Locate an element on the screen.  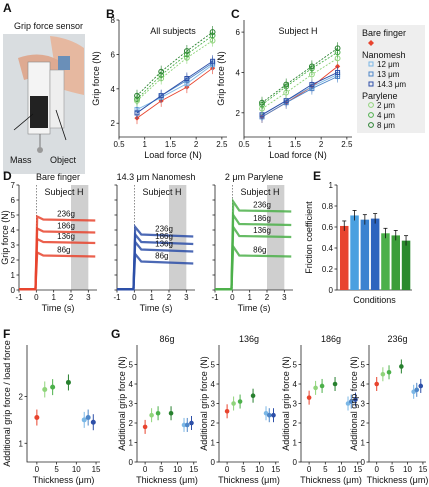
panel-e-ytick-label: 0.4 is located at coordinates (328, 248).